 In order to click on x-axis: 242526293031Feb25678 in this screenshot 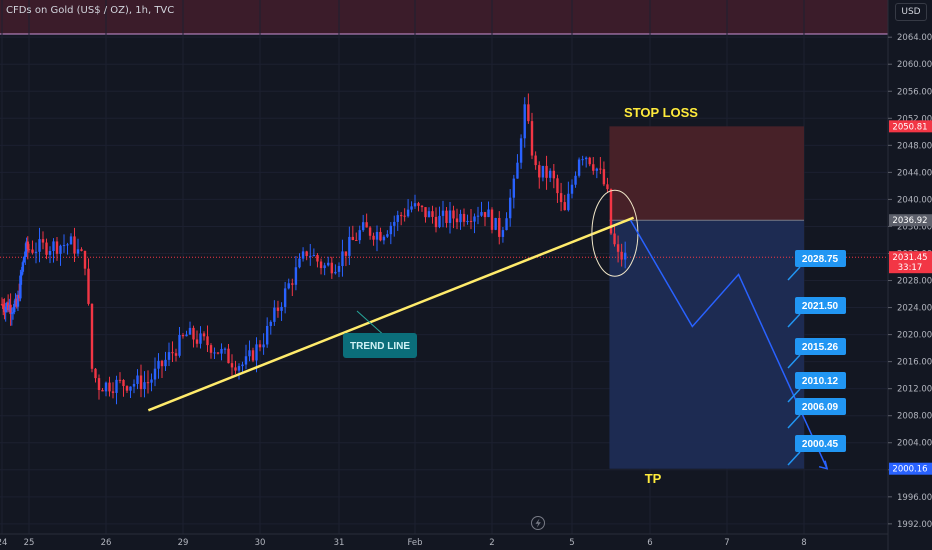, I will do `click(444, 540)`.